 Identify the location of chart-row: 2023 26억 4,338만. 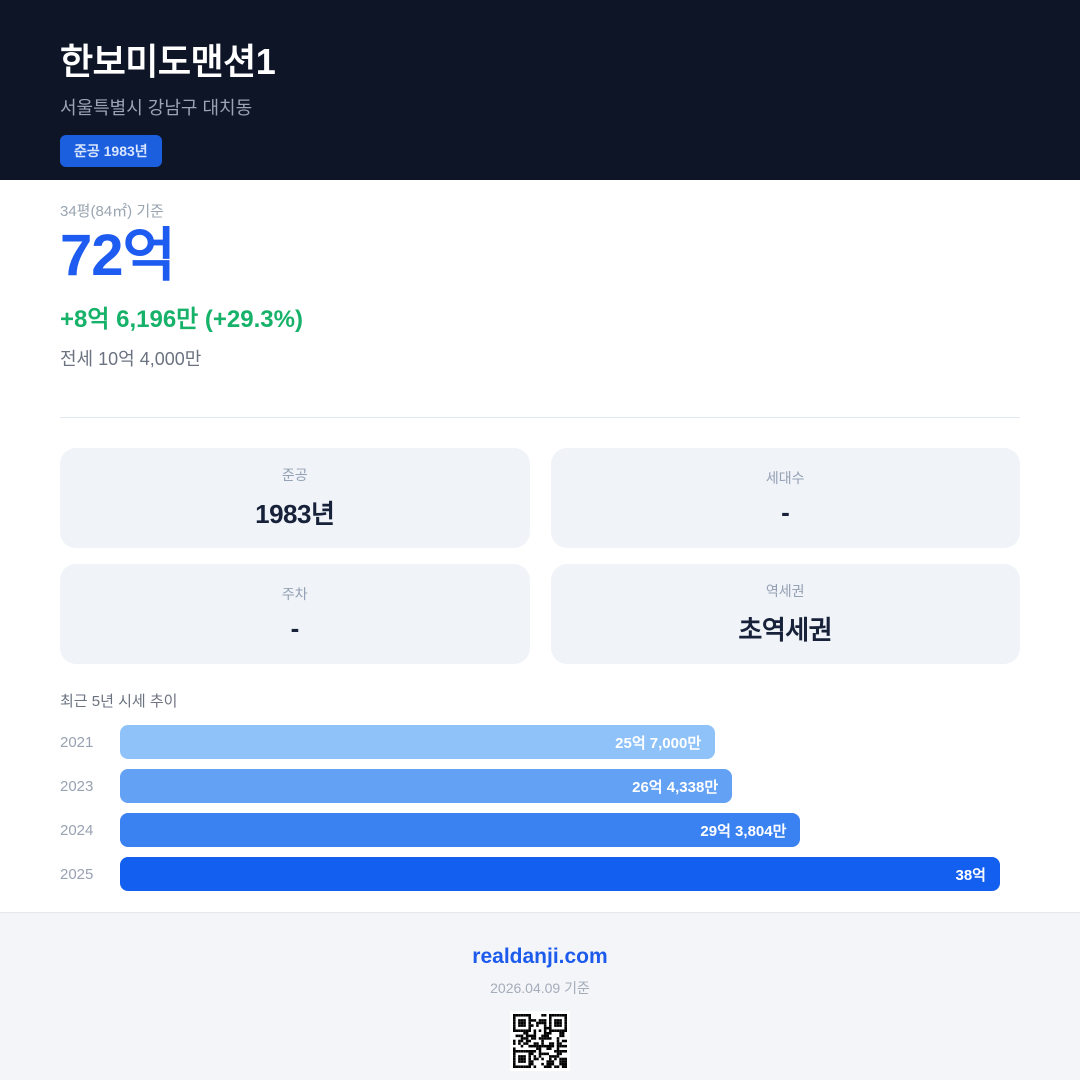
(540, 786).